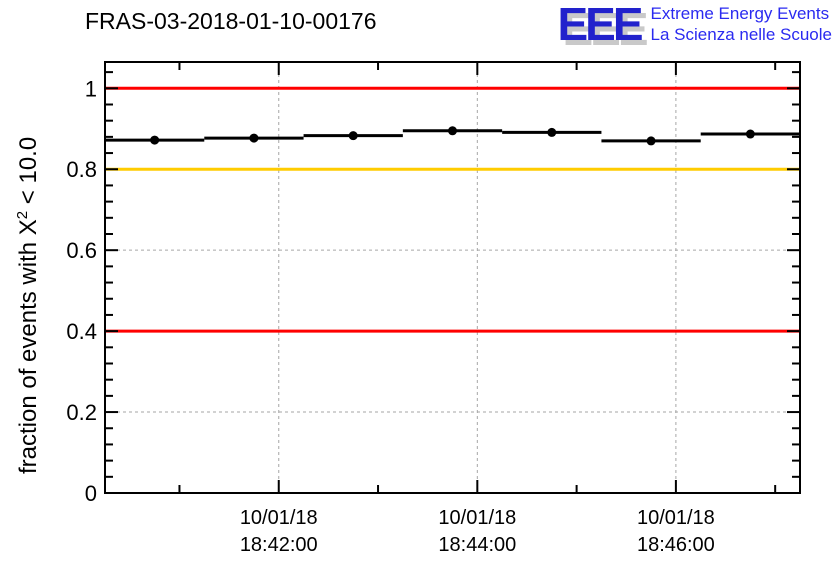 This screenshot has height=572, width=836. Describe the element at coordinates (81, 412) in the screenshot. I see `y-tick-label: 0.2` at that location.